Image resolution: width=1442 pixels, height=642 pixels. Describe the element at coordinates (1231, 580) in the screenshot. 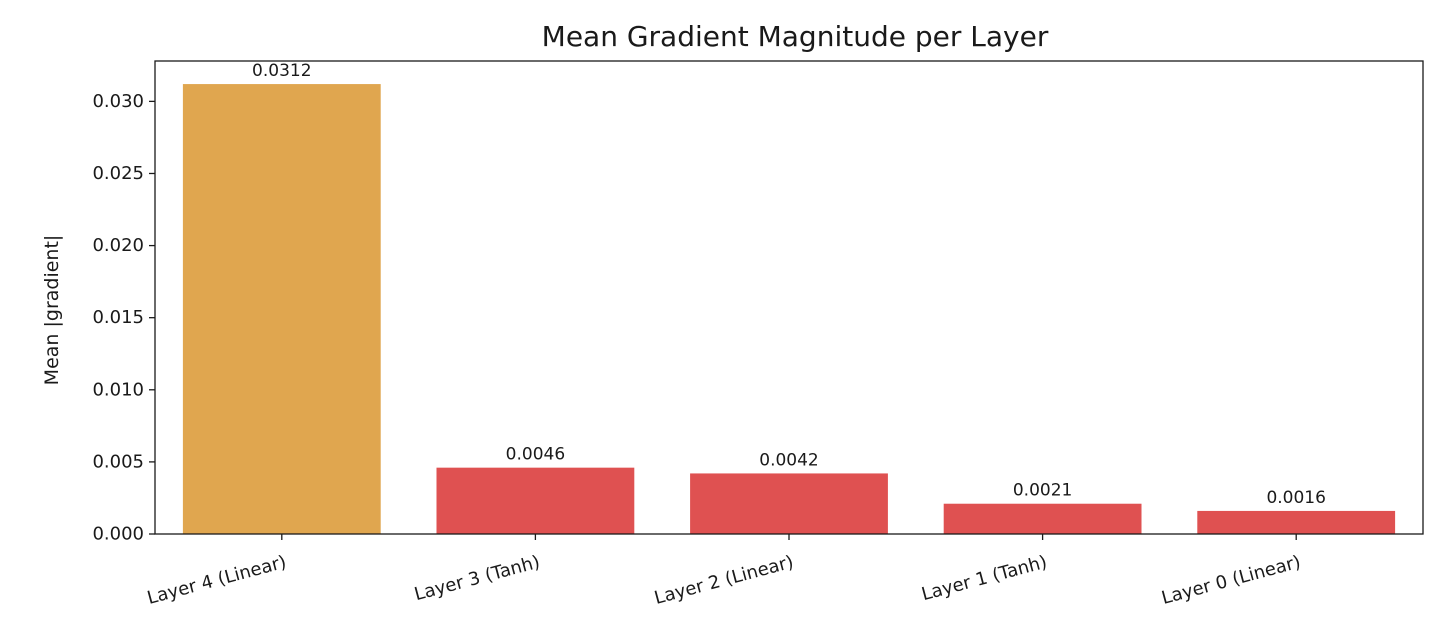

I see `x-tick-label: Layer 0 (Linear)` at that location.